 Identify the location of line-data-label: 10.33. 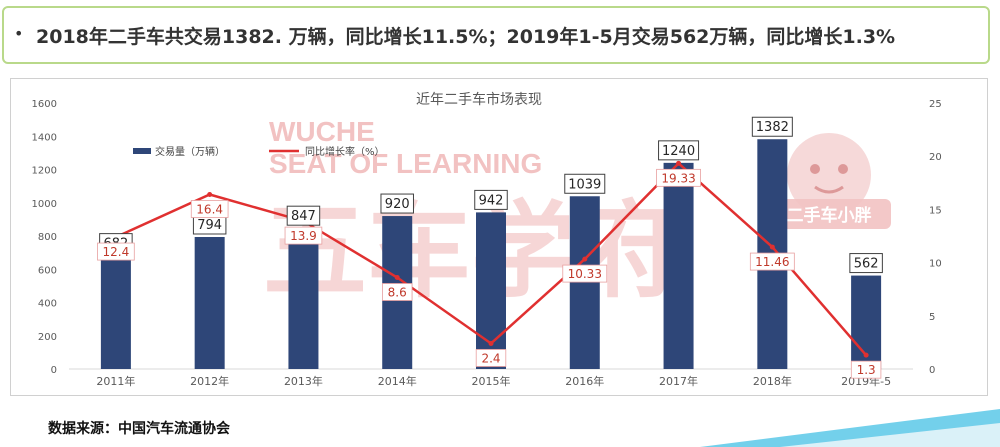
(585, 274).